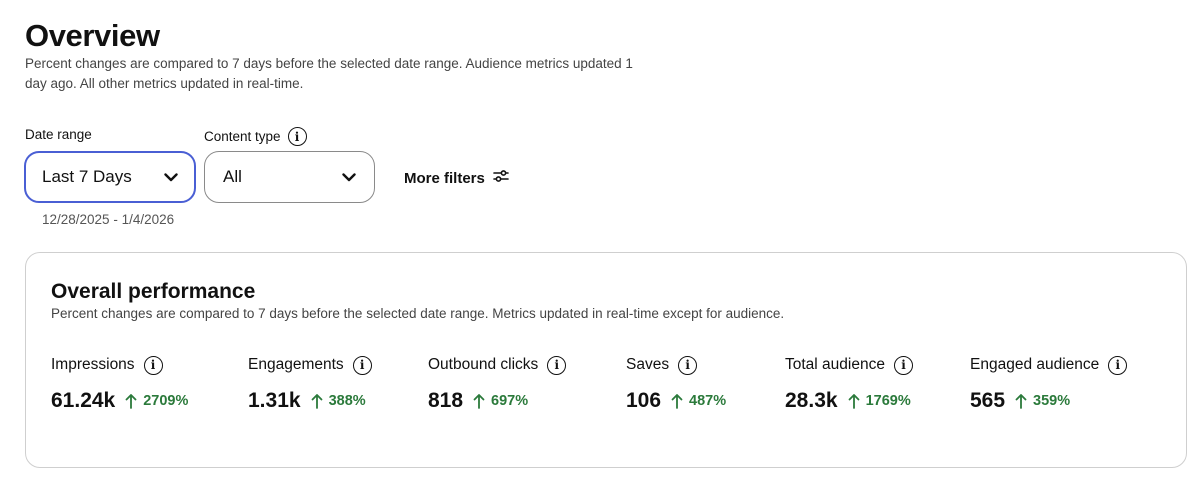 The image size is (1200, 483). I want to click on metric-change: 697%, so click(500, 401).